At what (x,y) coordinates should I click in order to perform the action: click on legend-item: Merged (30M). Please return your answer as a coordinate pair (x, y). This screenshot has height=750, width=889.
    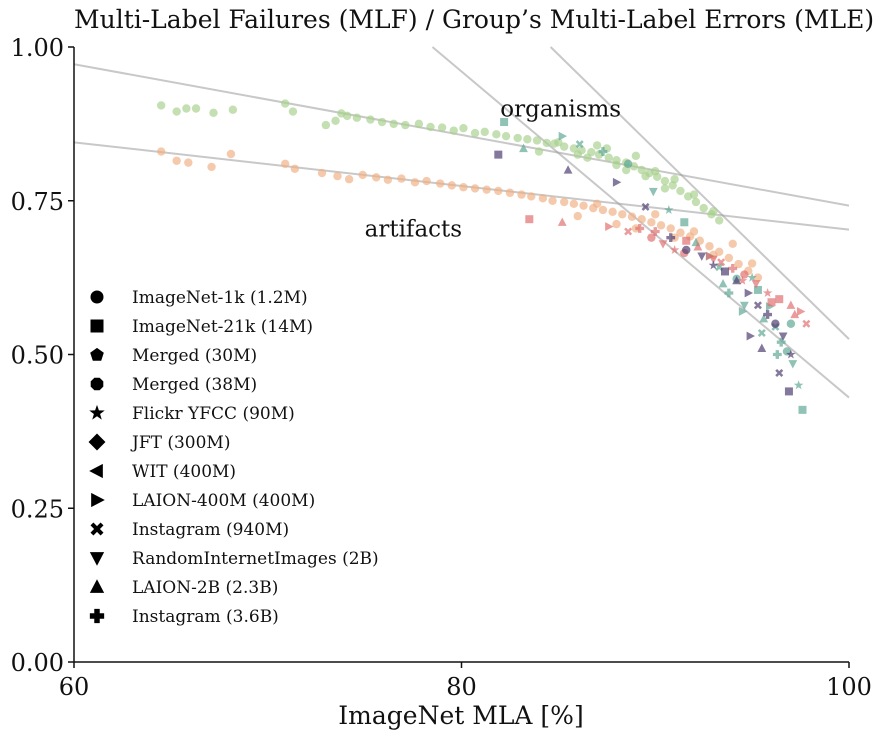
    Looking at the image, I should click on (173, 356).